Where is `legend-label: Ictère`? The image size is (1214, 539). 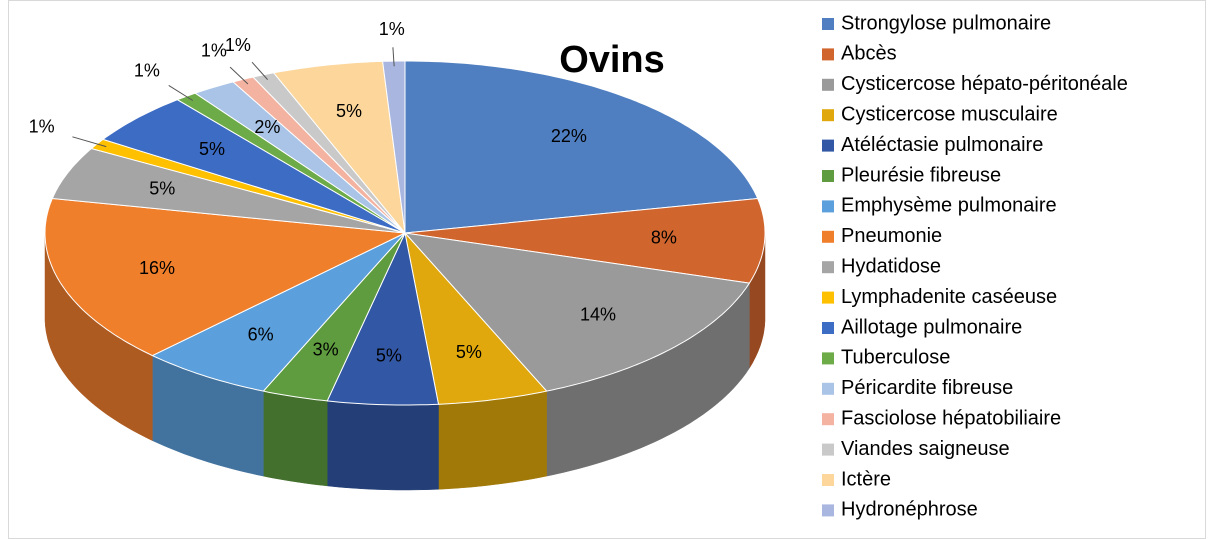 legend-label: Ictère is located at coordinates (866, 479).